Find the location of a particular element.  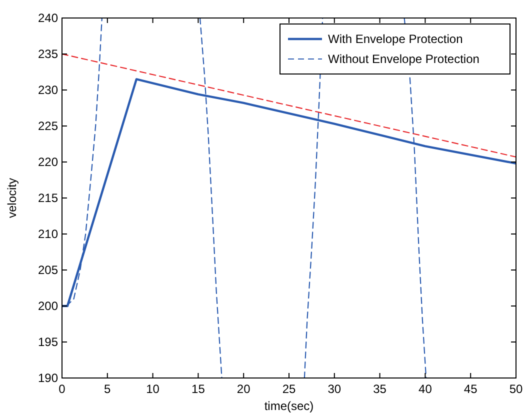

y-tick-label: 235 is located at coordinates (48, 54).